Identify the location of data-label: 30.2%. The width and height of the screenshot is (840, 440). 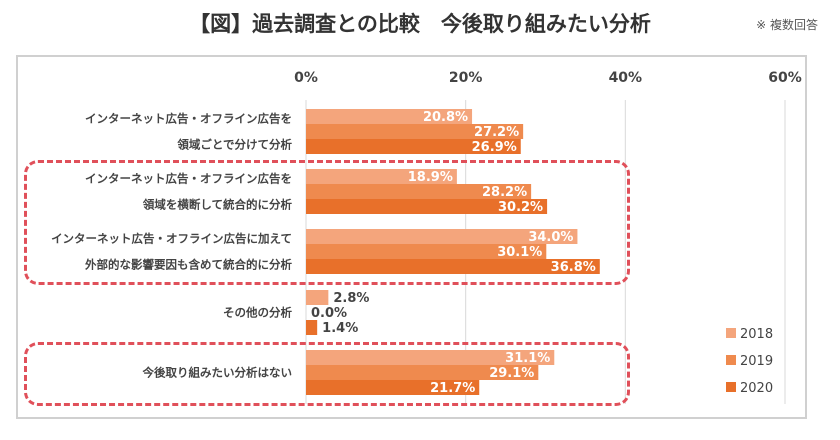
(520, 207).